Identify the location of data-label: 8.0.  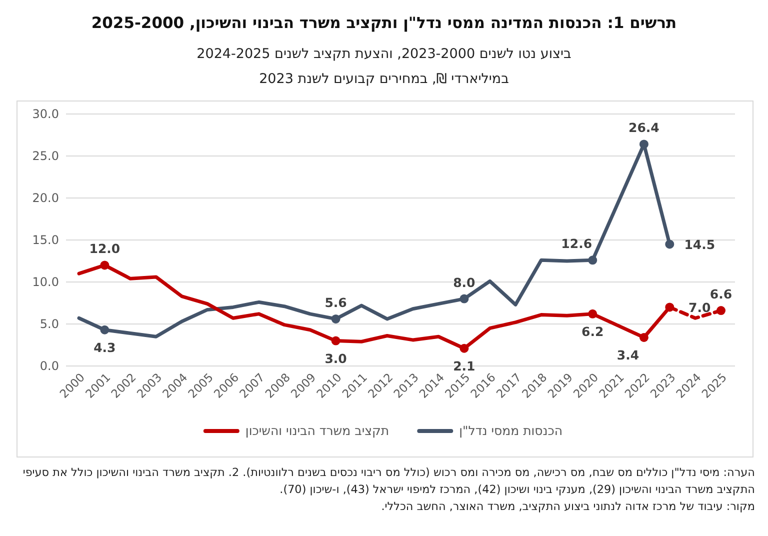
(464, 282).